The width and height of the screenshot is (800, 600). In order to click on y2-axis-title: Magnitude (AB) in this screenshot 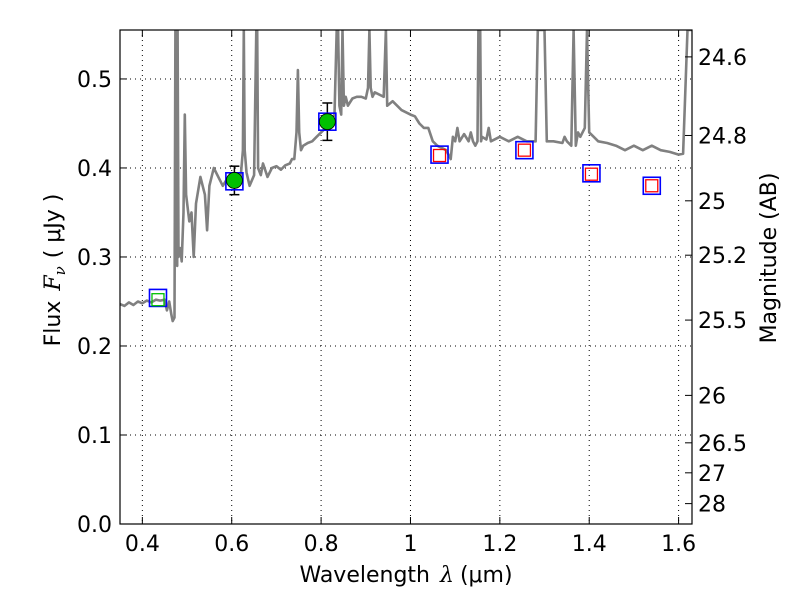, I will do `click(769, 258)`.